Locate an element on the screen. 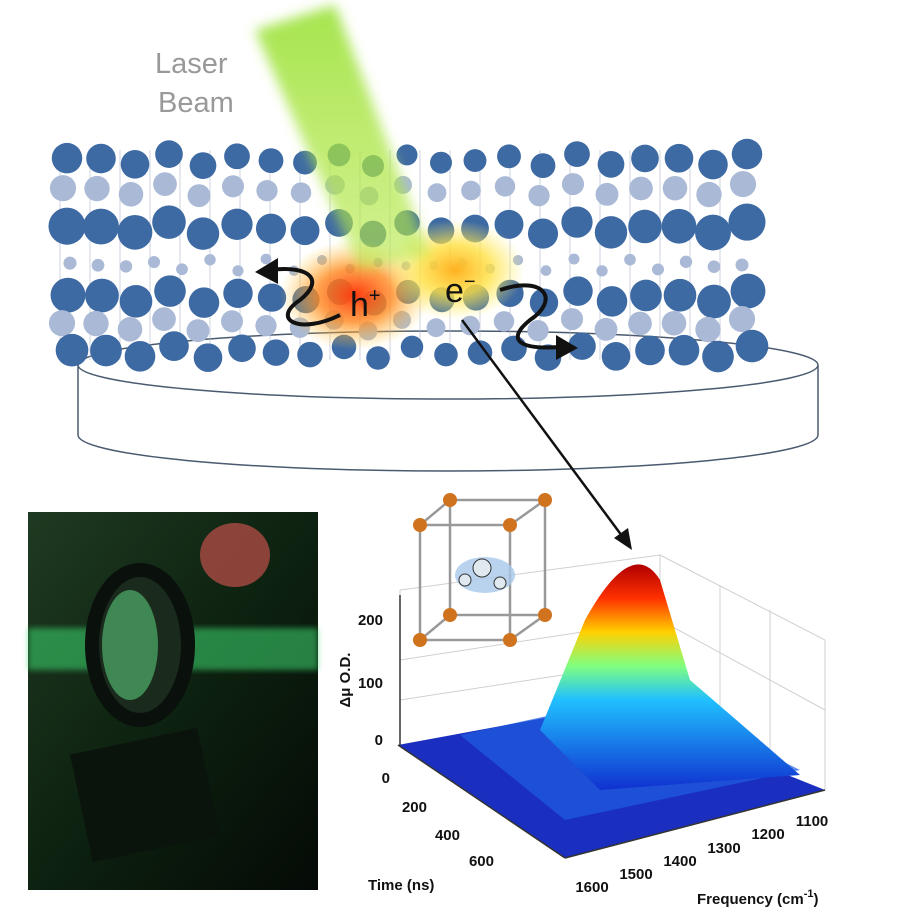 This screenshot has width=897, height=922. y-tick-label: 0 is located at coordinates (379, 740).